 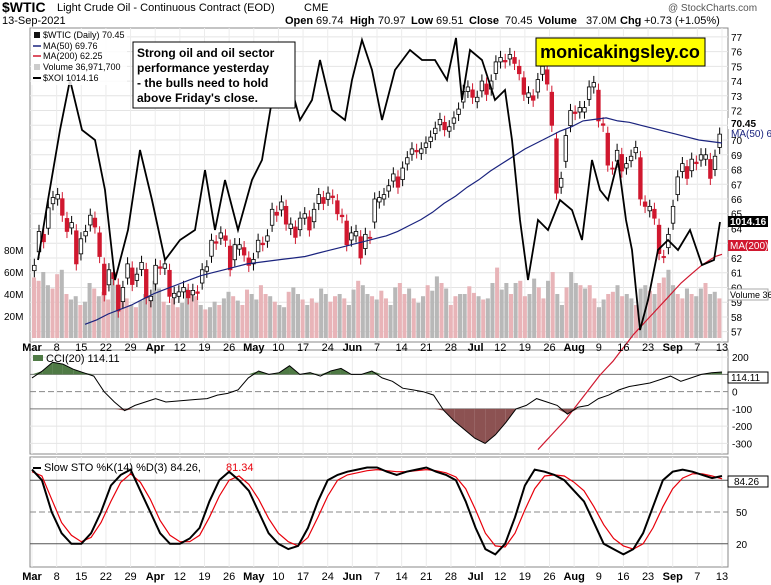 I want to click on date-tick-label: 7, so click(x=697, y=577).